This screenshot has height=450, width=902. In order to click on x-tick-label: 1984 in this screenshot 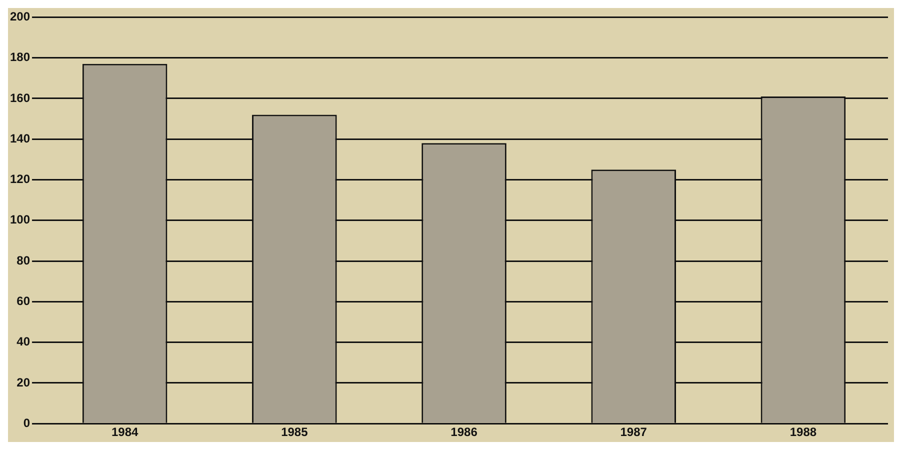, I will do `click(124, 432)`.